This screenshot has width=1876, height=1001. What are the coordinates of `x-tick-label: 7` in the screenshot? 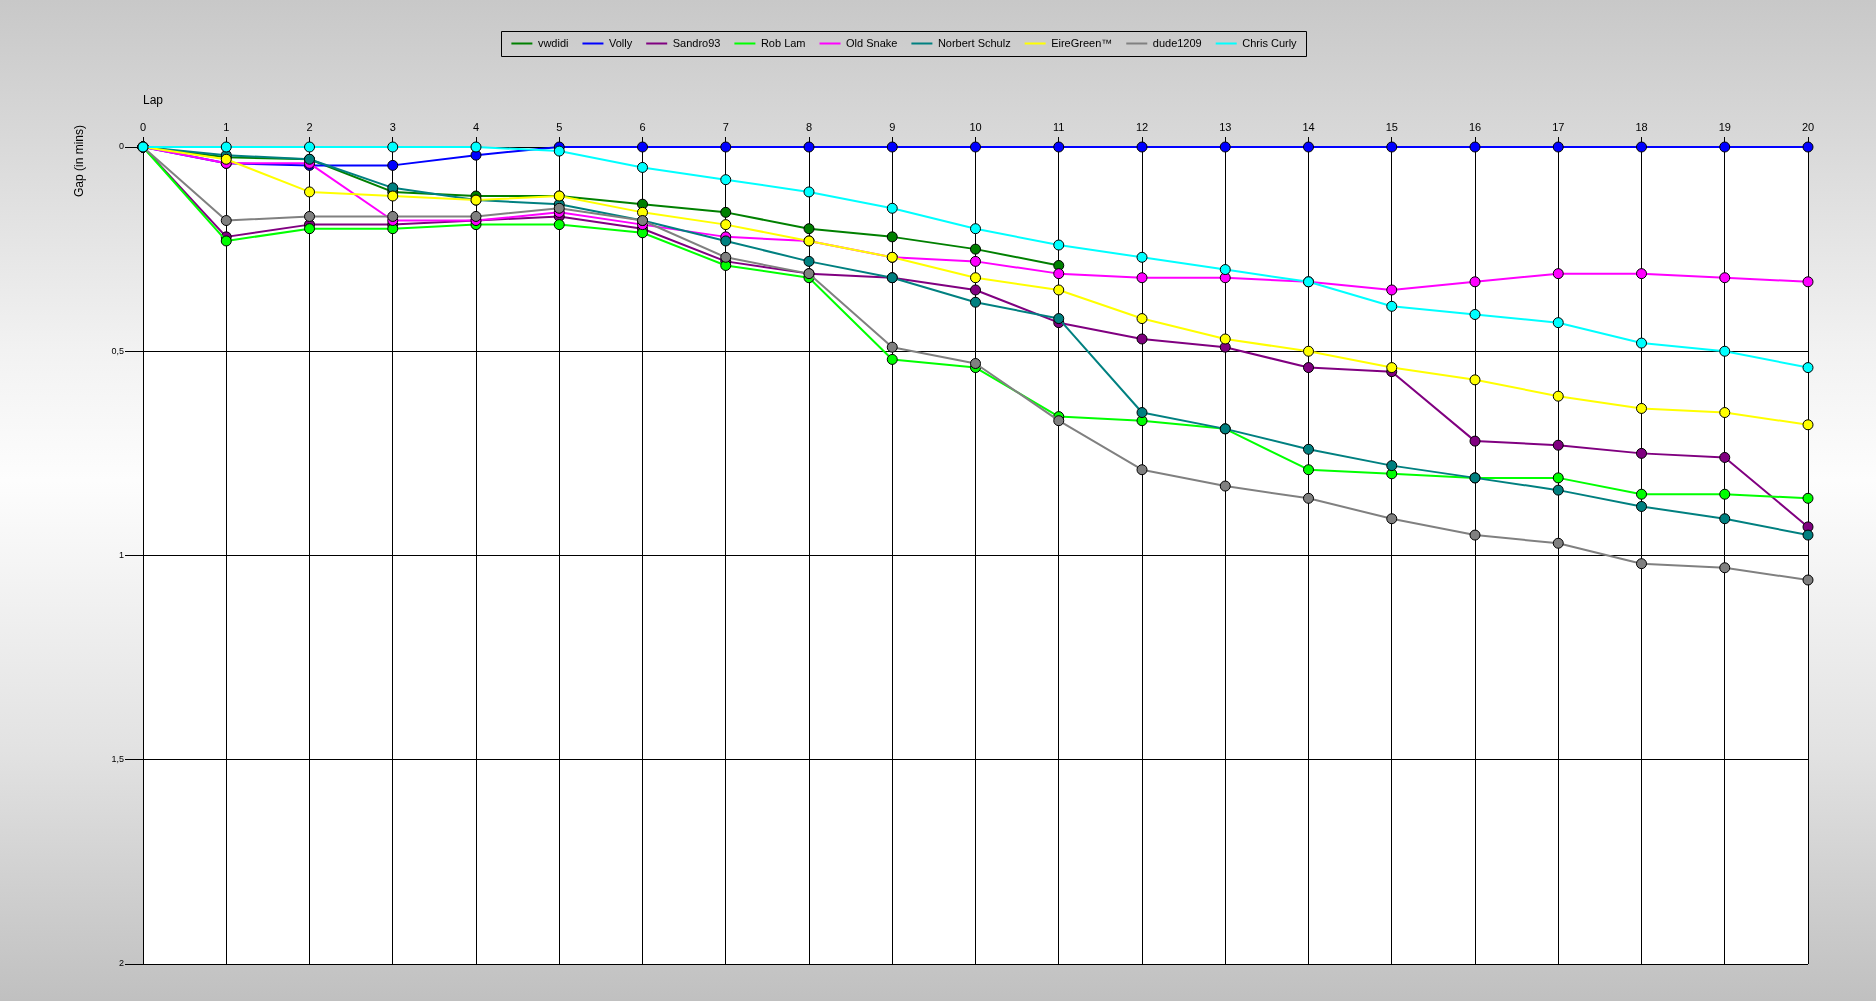 It's located at (725, 127).